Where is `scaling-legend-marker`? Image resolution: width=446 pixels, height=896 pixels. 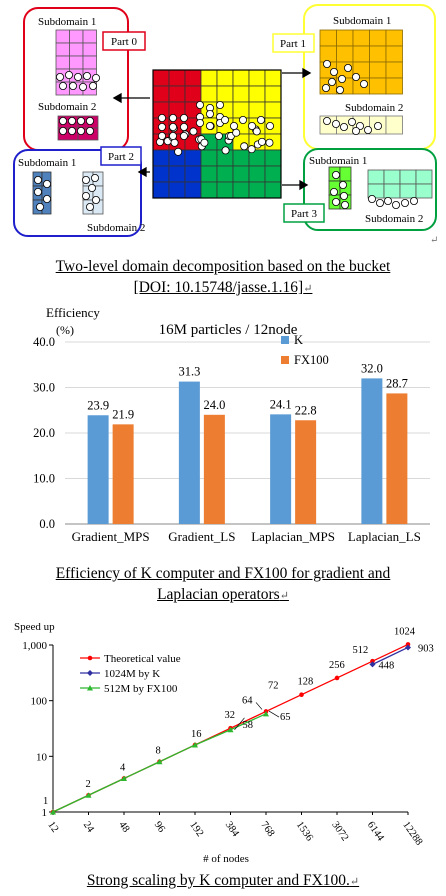
scaling-legend-marker is located at coordinates (90, 658).